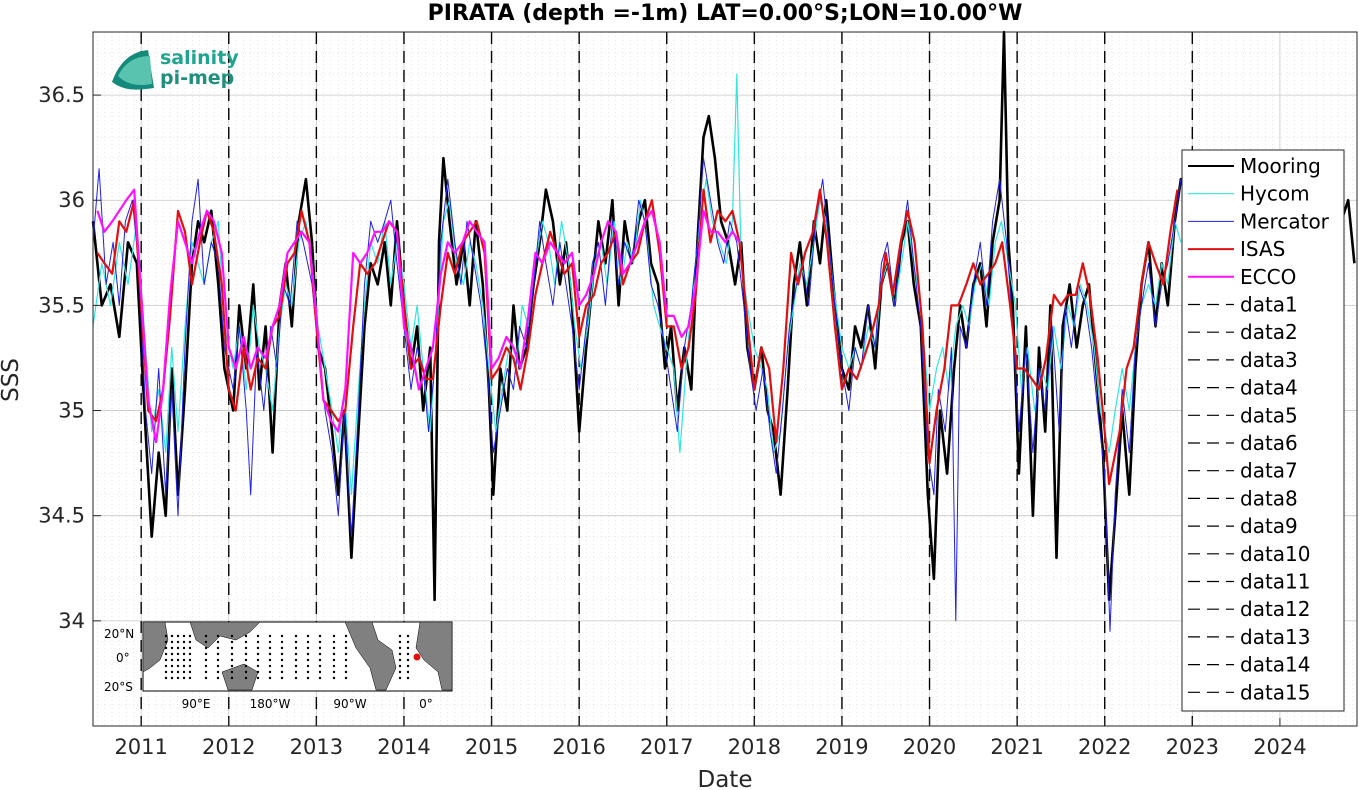 The height and width of the screenshot is (790, 1359). What do you see at coordinates (1275, 554) in the screenshot?
I see `legend-entry-data10: data10` at bounding box center [1275, 554].